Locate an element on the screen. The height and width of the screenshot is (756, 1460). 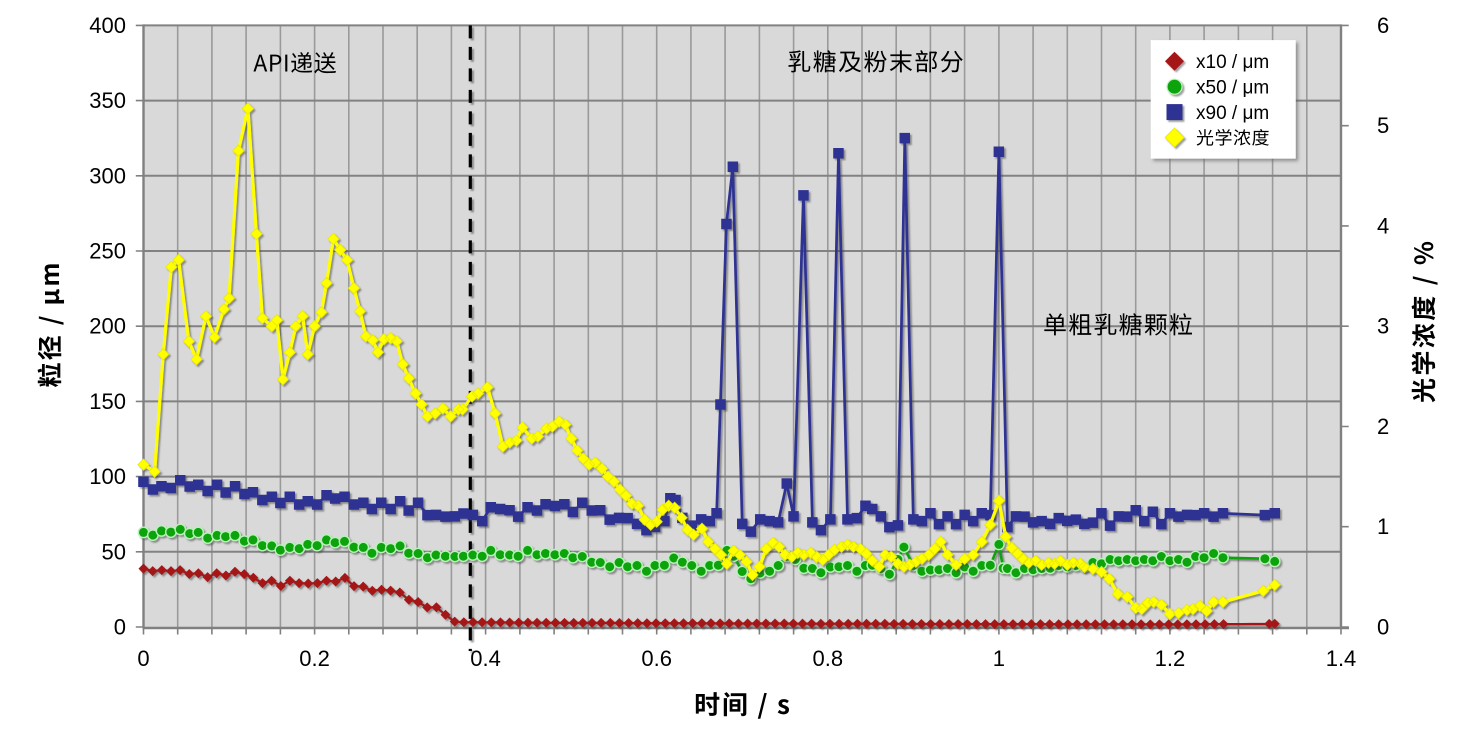
svg-text: 150 is located at coordinates (107, 401).